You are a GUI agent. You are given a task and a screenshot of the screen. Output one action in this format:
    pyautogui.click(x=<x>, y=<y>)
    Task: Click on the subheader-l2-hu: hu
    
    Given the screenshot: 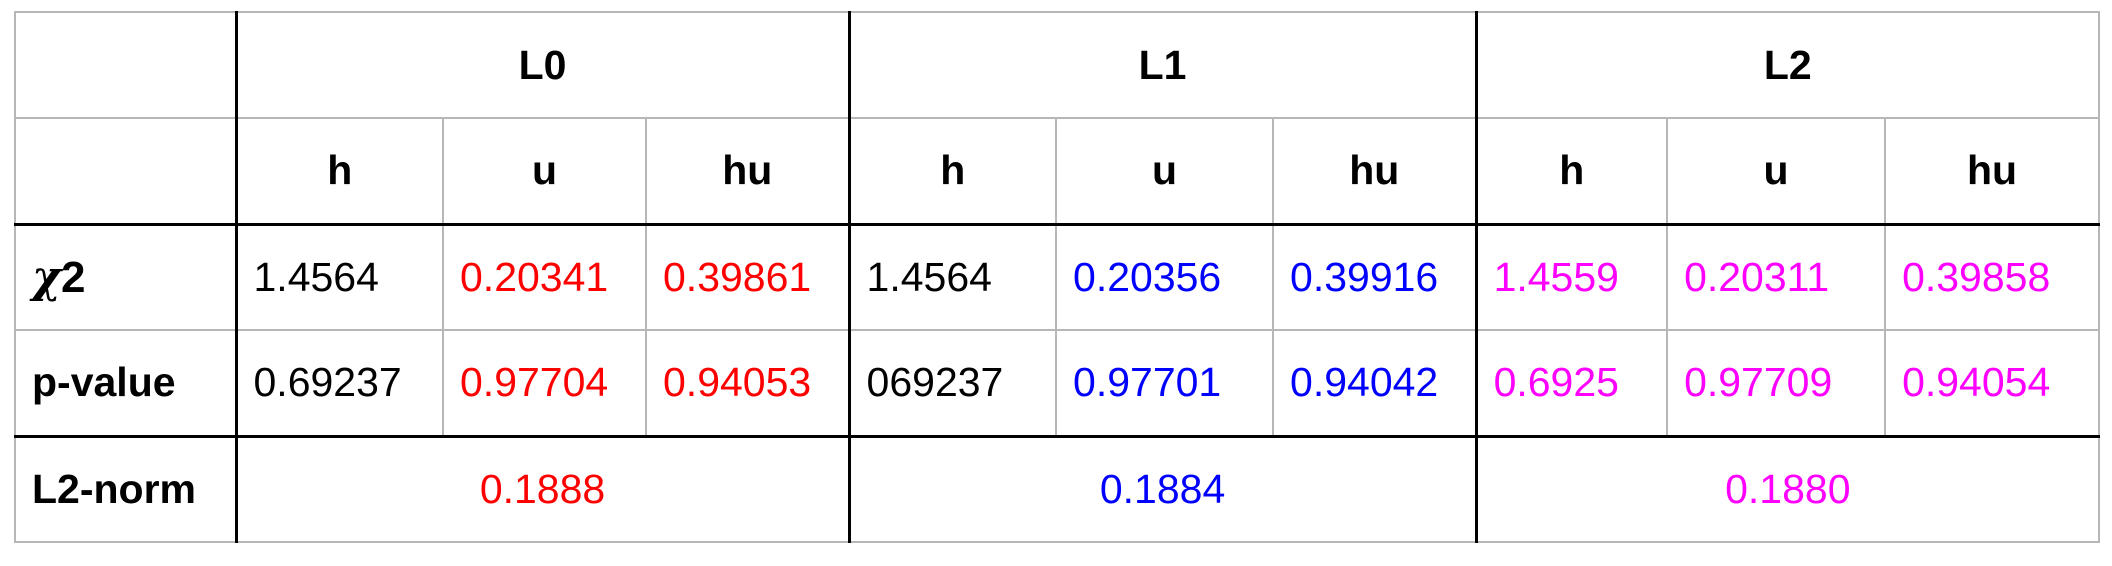 What is the action you would take?
    pyautogui.click(x=1992, y=171)
    